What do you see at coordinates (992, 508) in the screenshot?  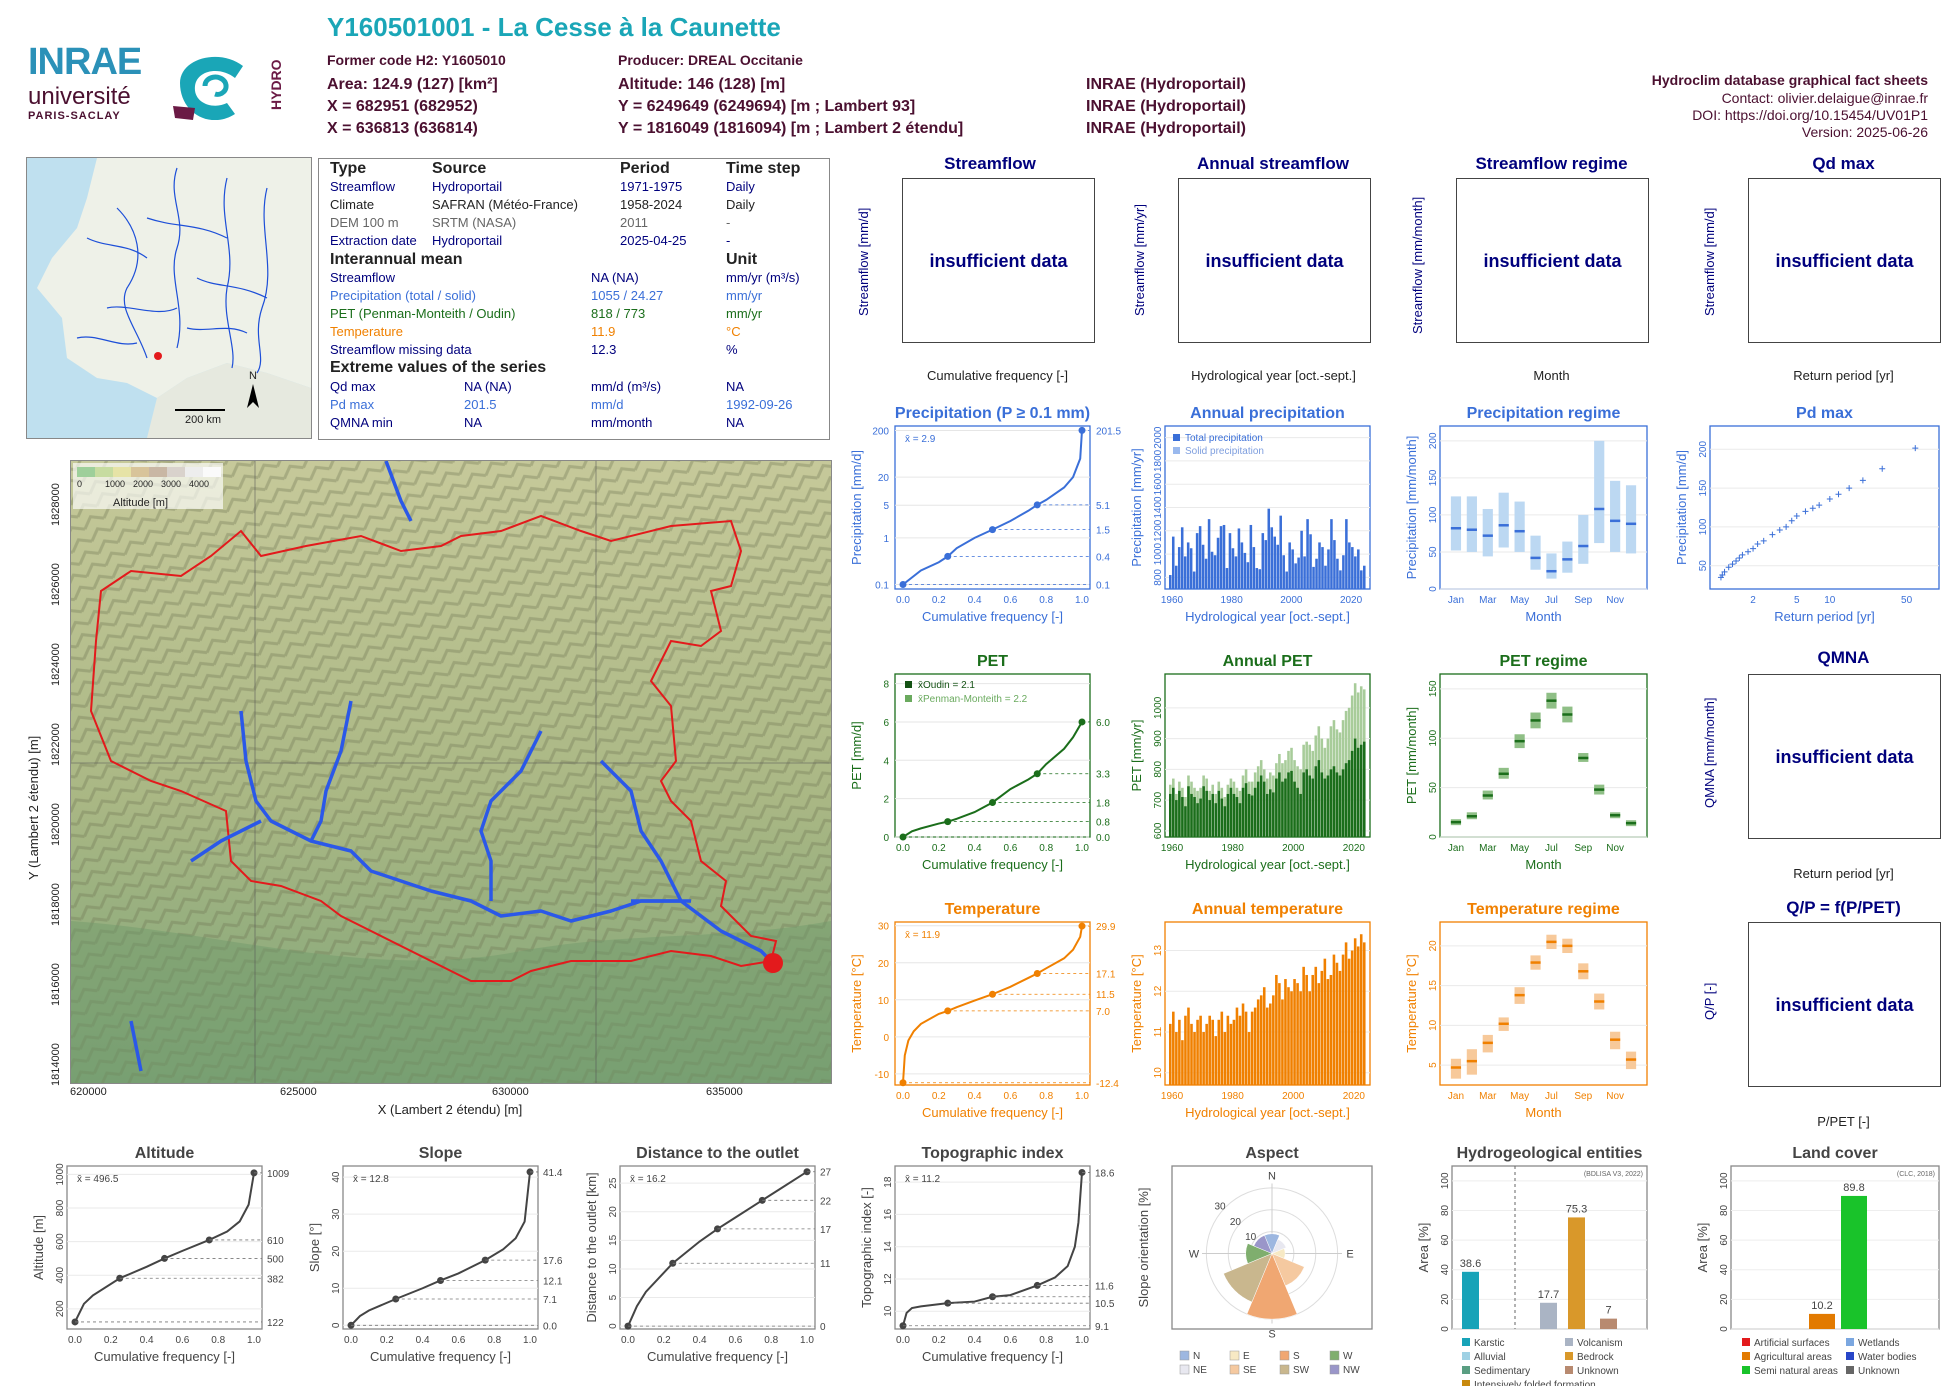 I see `precip_cdf-series-line` at bounding box center [992, 508].